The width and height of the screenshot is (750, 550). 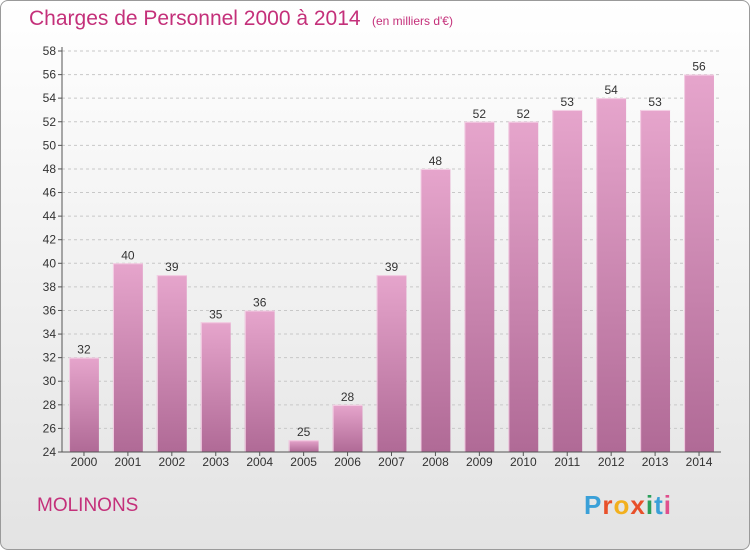 What do you see at coordinates (50, 51) in the screenshot?
I see `y-tick-label: 58` at bounding box center [50, 51].